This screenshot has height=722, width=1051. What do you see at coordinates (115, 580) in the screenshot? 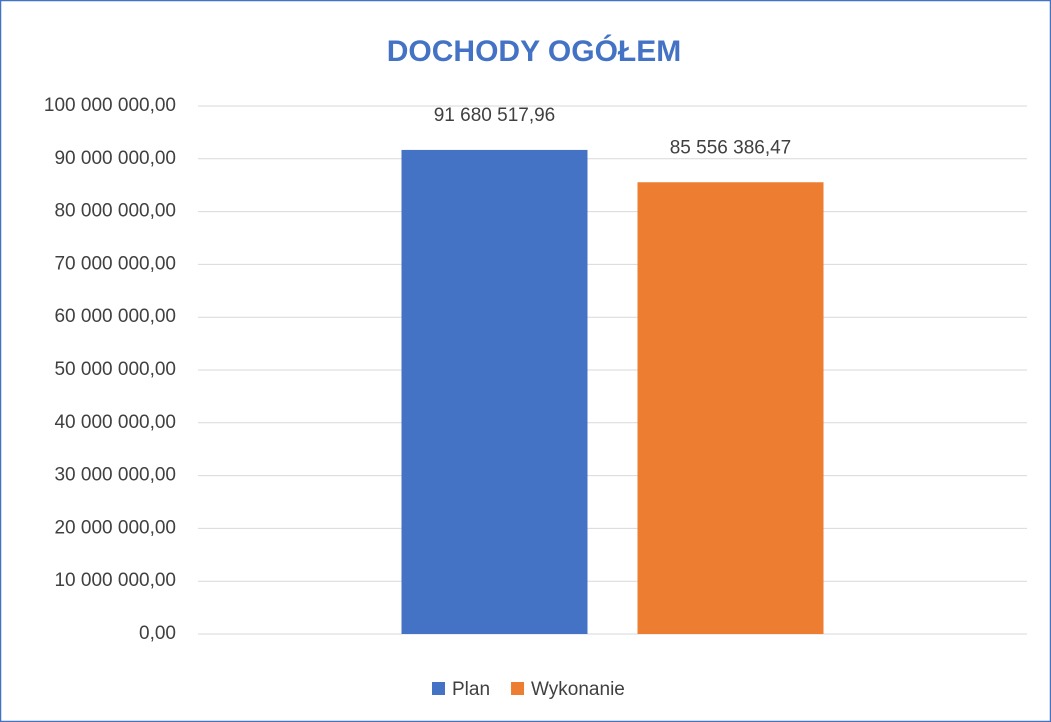
I see `y-tick-label: 10 000 000,00` at bounding box center [115, 580].